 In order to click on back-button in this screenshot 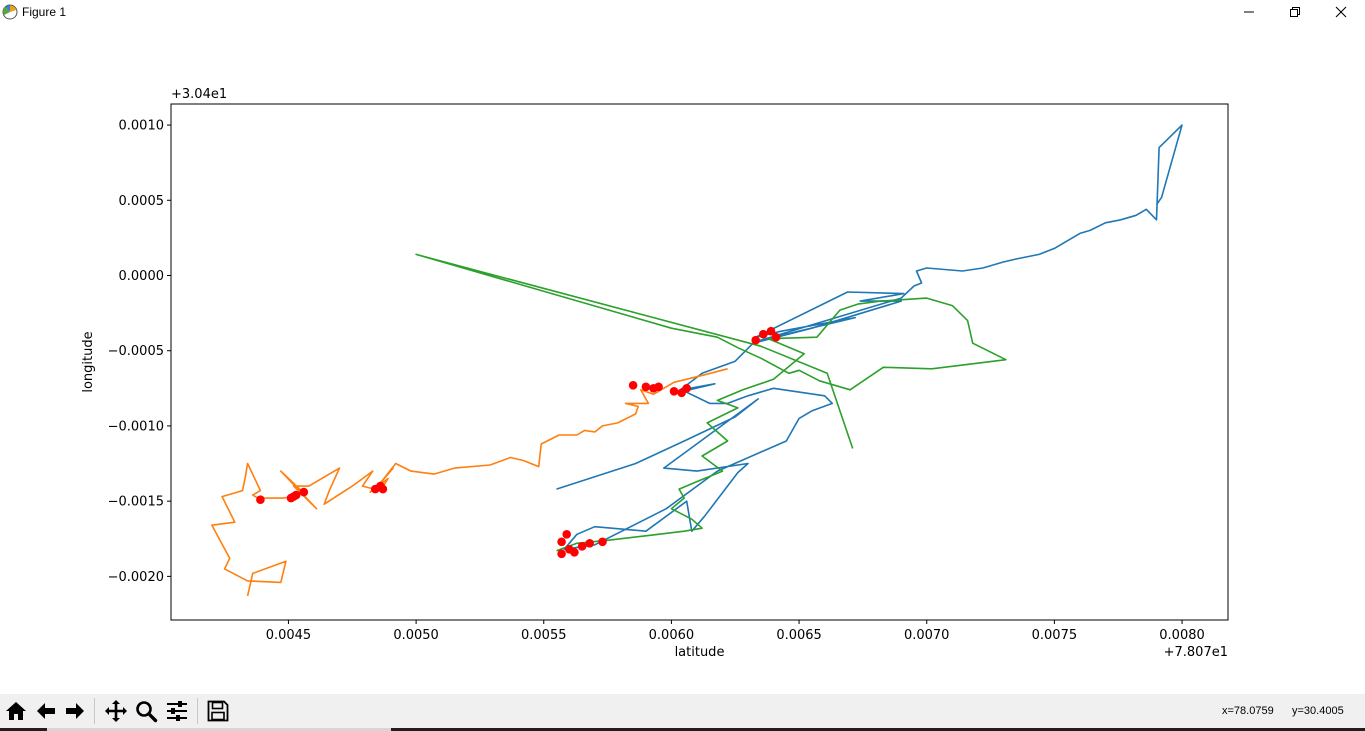, I will do `click(46, 711)`.